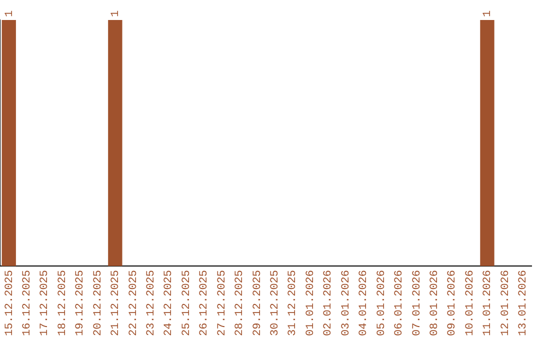 This screenshot has width=540, height=340. What do you see at coordinates (45, 303) in the screenshot?
I see `x-tick-label: 17.12.2025` at bounding box center [45, 303].